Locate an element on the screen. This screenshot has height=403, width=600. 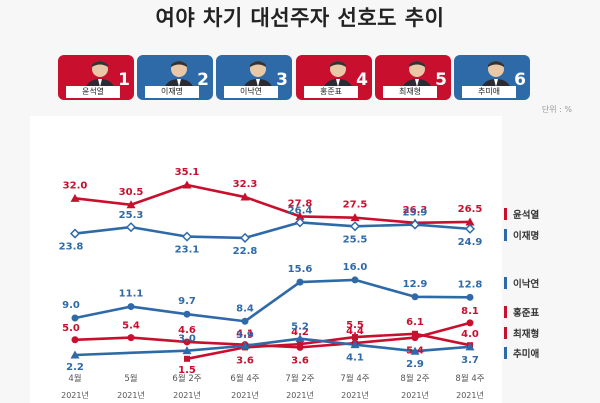
candidate-name: 이낙연 is located at coordinates (251, 92).